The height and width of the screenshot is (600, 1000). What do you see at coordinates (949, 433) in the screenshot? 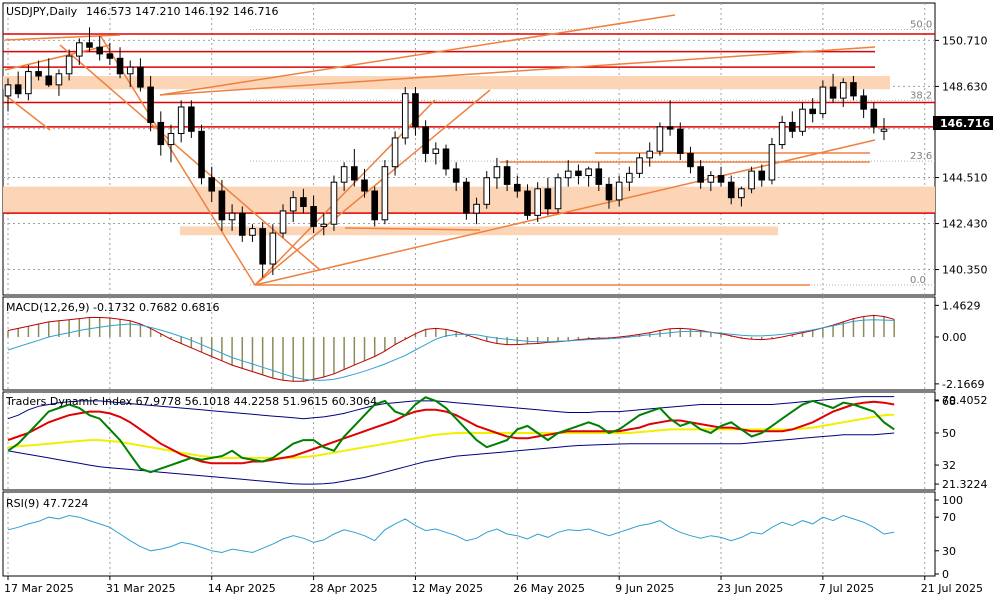
I see `axis-label-2-2: 50` at bounding box center [949, 433].